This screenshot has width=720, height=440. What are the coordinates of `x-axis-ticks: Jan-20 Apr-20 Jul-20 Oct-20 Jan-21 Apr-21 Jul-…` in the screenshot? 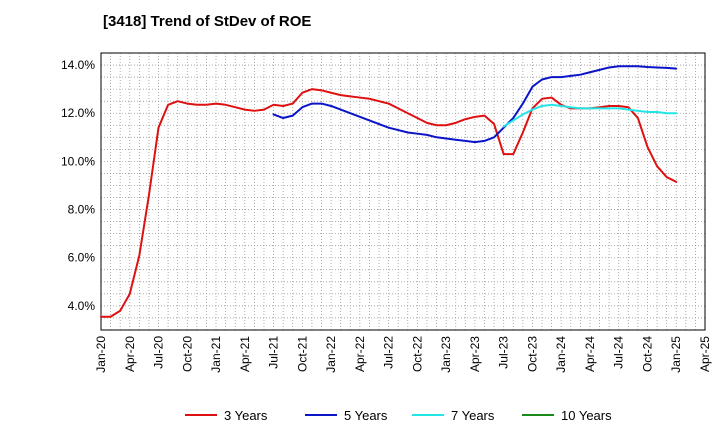 It's located at (403, 354).